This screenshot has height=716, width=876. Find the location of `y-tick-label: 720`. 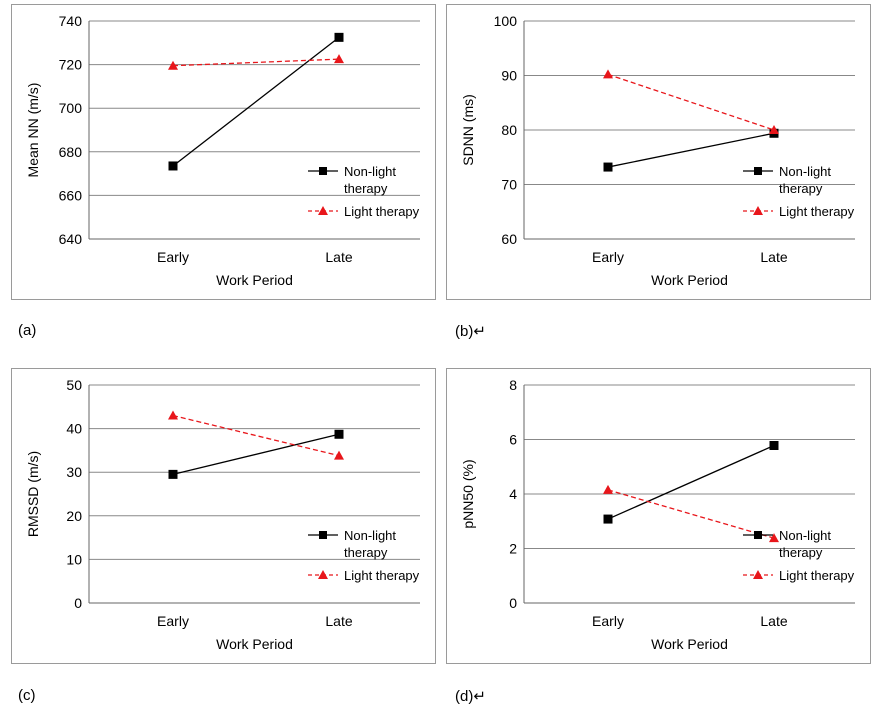

y-tick-label: 720 is located at coordinates (71, 65).